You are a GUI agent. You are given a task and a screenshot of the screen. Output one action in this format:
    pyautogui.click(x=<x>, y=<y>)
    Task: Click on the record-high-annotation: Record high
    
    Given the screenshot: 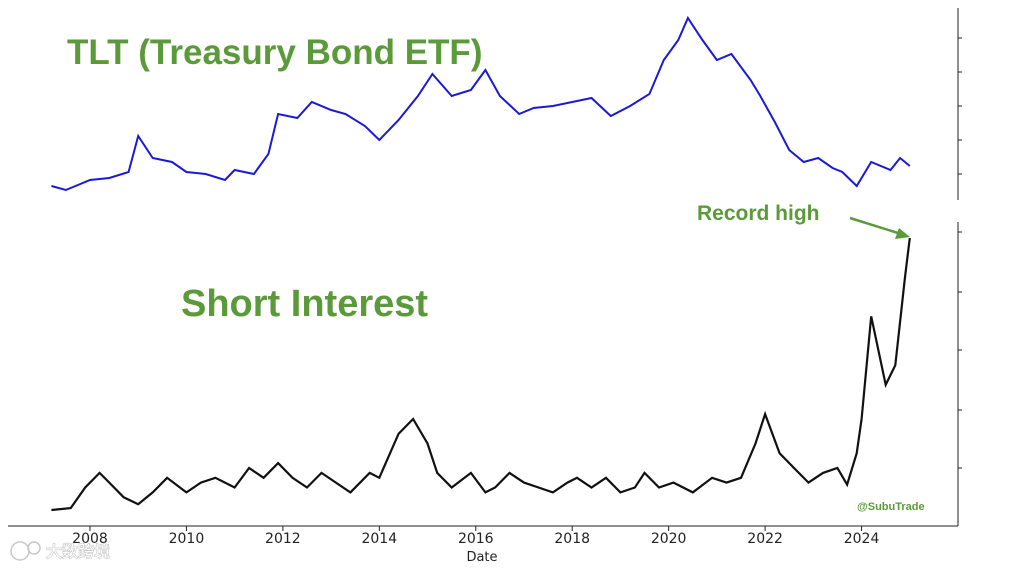 What is the action you would take?
    pyautogui.click(x=758, y=213)
    